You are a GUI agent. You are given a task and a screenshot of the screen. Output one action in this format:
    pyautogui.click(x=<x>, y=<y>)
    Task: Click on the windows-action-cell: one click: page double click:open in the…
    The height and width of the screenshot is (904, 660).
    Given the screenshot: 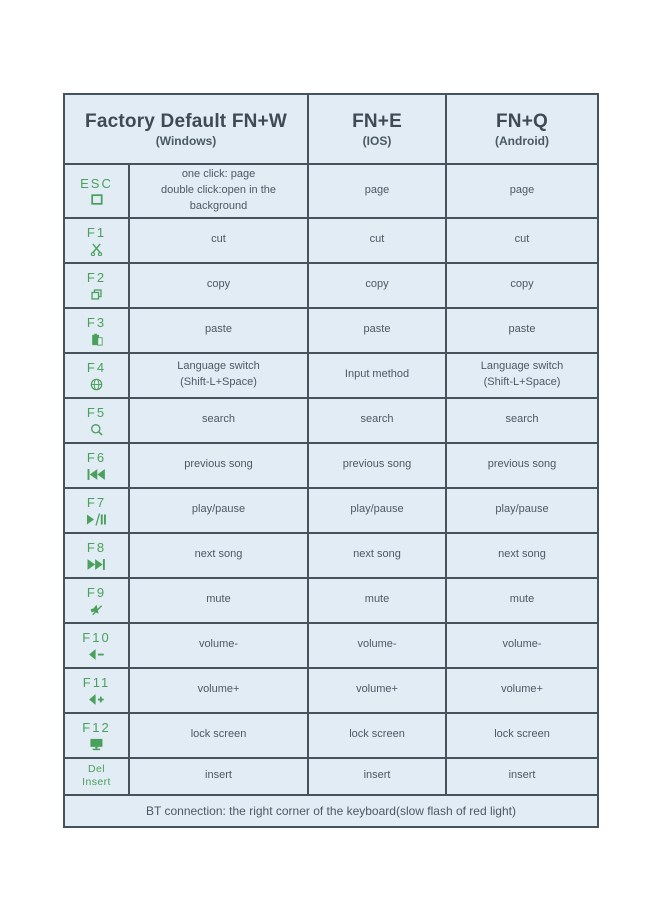 What is the action you would take?
    pyautogui.click(x=218, y=191)
    